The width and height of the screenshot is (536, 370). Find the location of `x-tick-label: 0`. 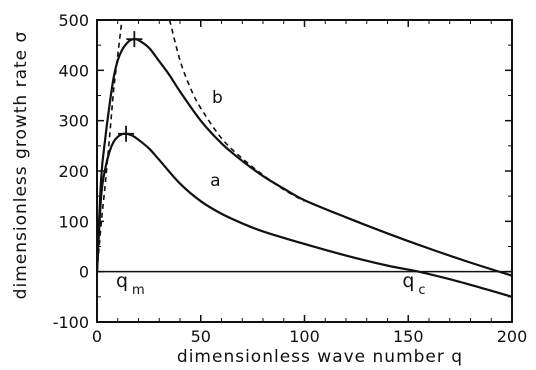

x-tick-label: 0 is located at coordinates (97, 336).